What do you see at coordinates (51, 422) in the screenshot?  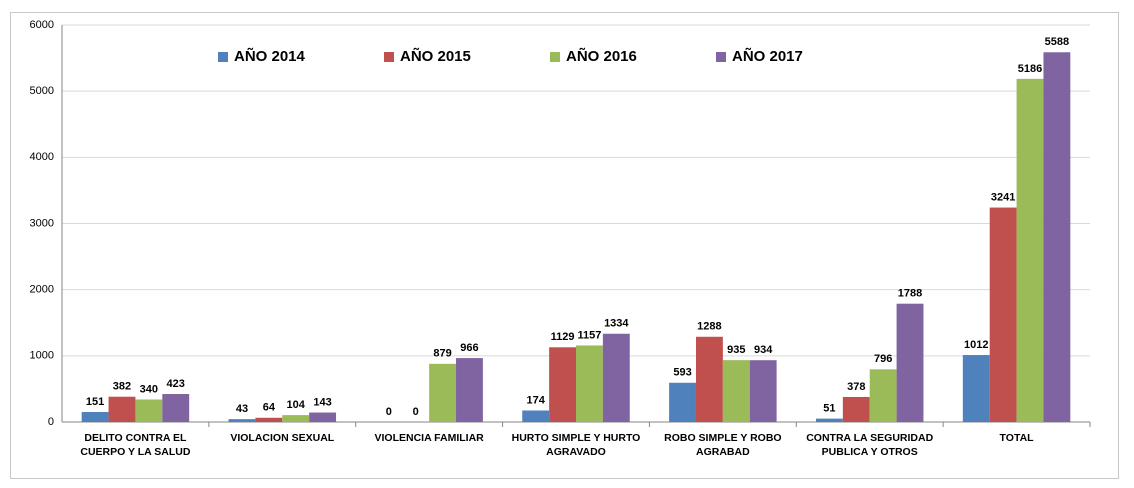 I see `y-tick-label: 0` at bounding box center [51, 422].